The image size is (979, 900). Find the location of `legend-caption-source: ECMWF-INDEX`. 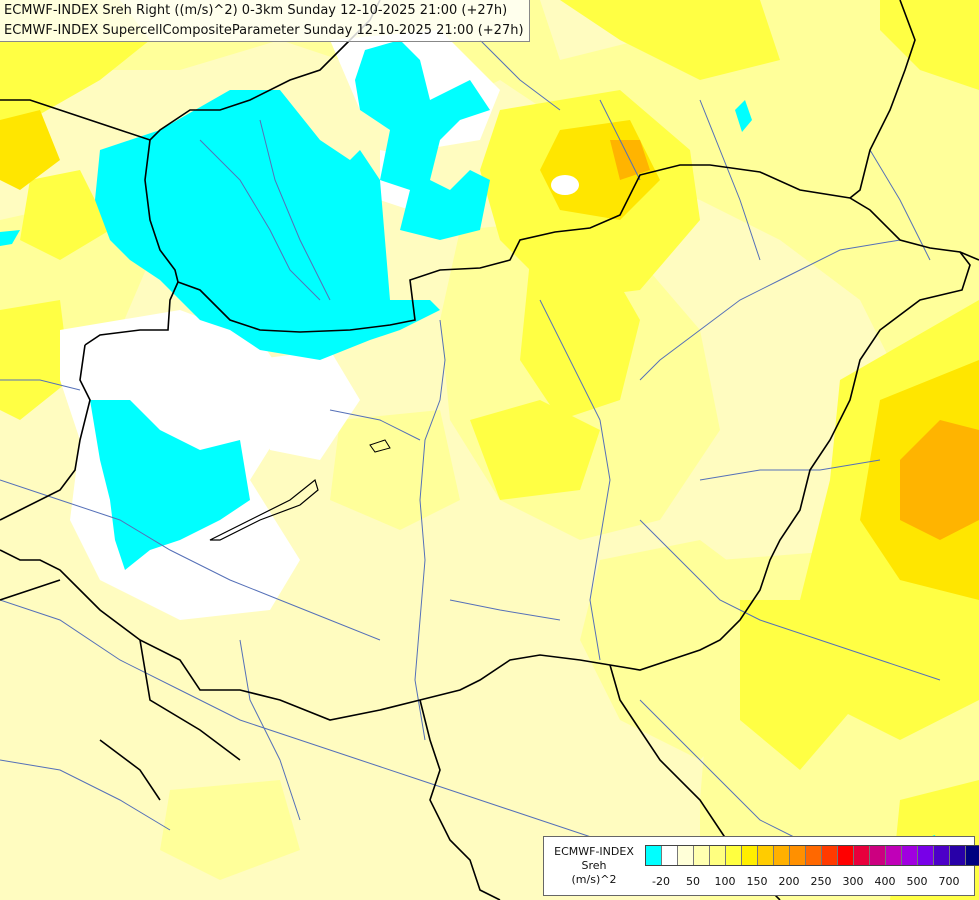

legend-caption-source: ECMWF-INDEX is located at coordinates (594, 851).